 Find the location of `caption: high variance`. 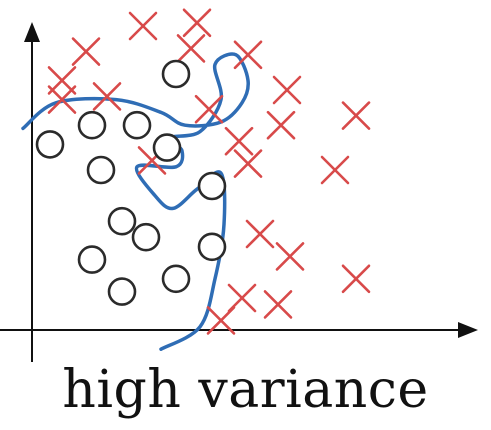

caption: high variance is located at coordinates (245, 390).